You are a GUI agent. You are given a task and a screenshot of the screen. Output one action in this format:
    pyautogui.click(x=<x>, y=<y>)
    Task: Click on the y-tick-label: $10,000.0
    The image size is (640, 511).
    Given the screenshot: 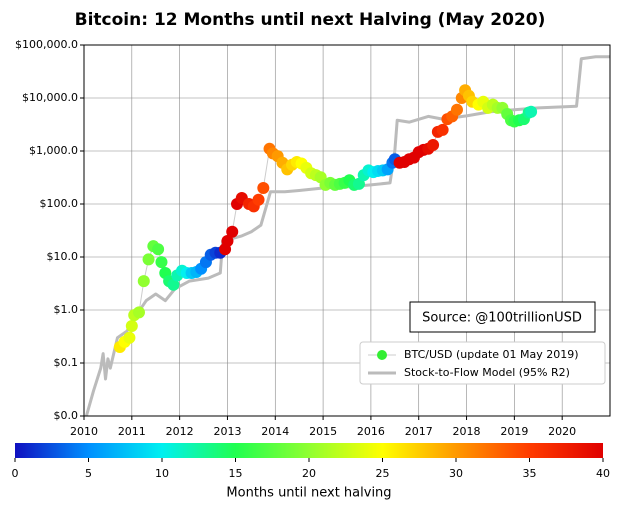 What is the action you would take?
    pyautogui.click(x=50, y=97)
    